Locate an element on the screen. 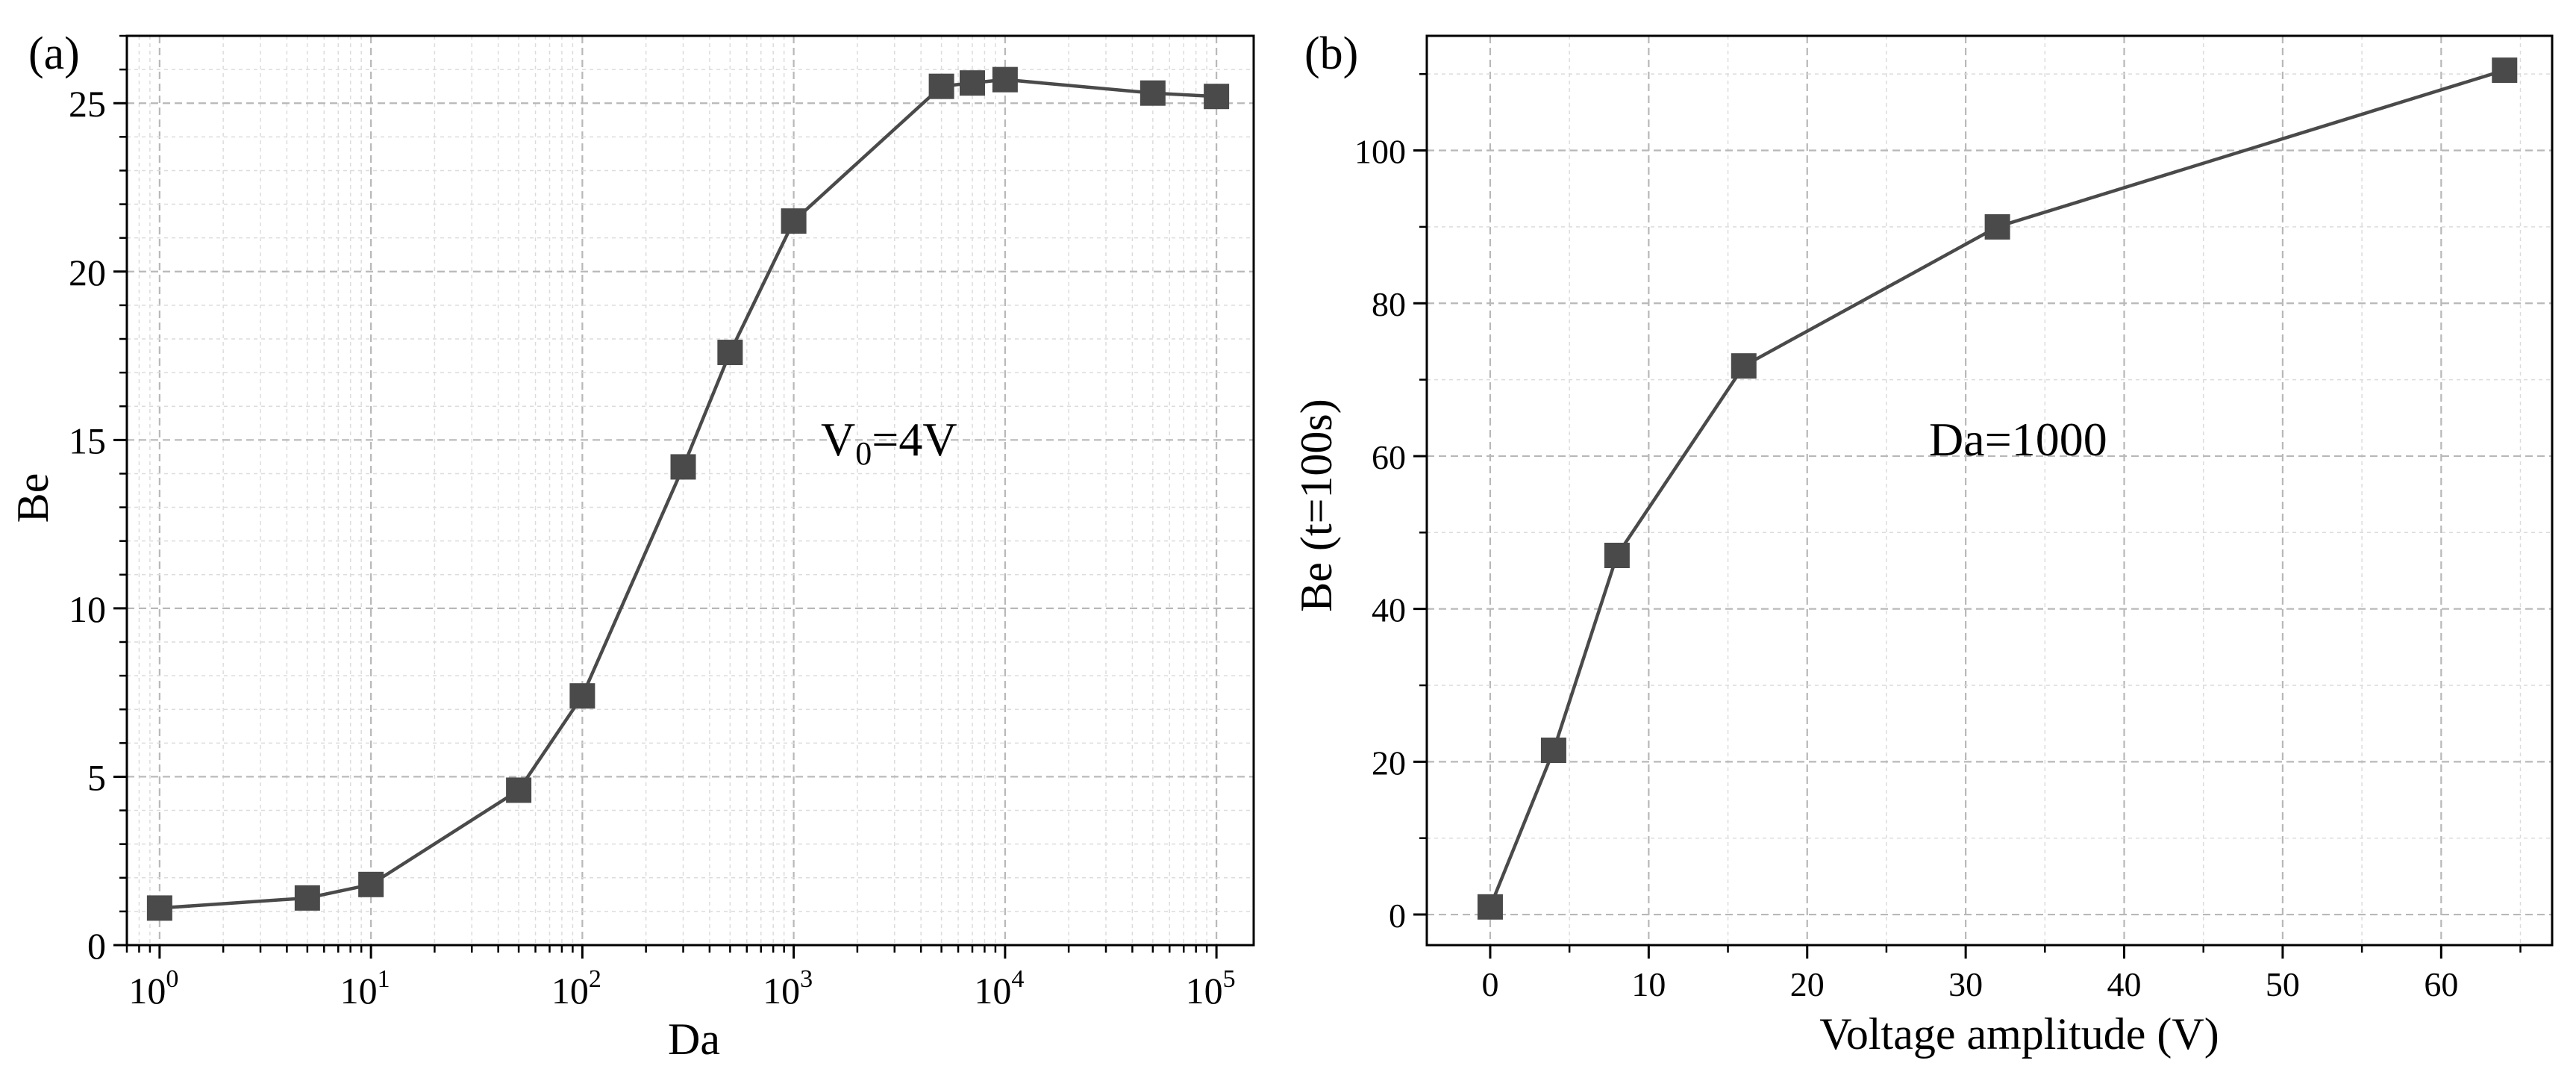  panel-a-annotation-subscript: 0 is located at coordinates (863, 453).